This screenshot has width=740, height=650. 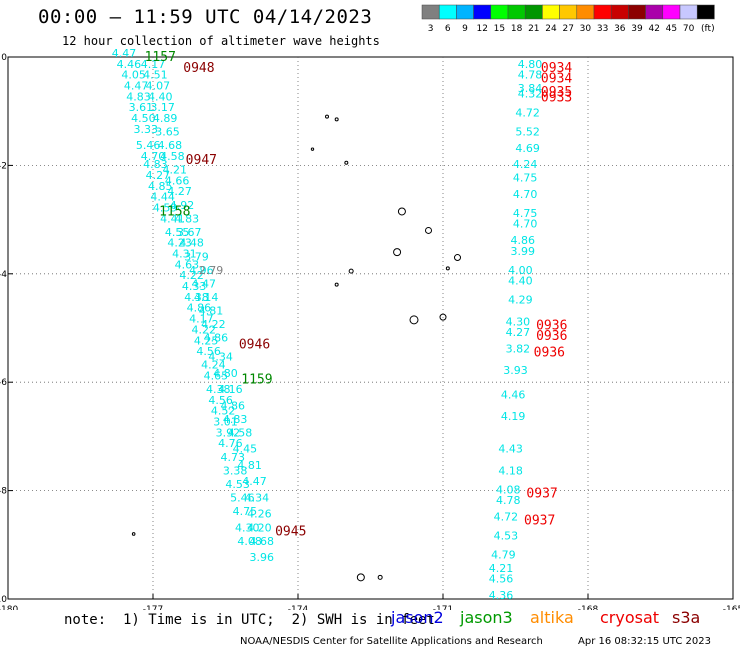 What do you see at coordinates (206, 340) in the screenshot?
I see `wave-height-label: 4.25` at bounding box center [206, 340].